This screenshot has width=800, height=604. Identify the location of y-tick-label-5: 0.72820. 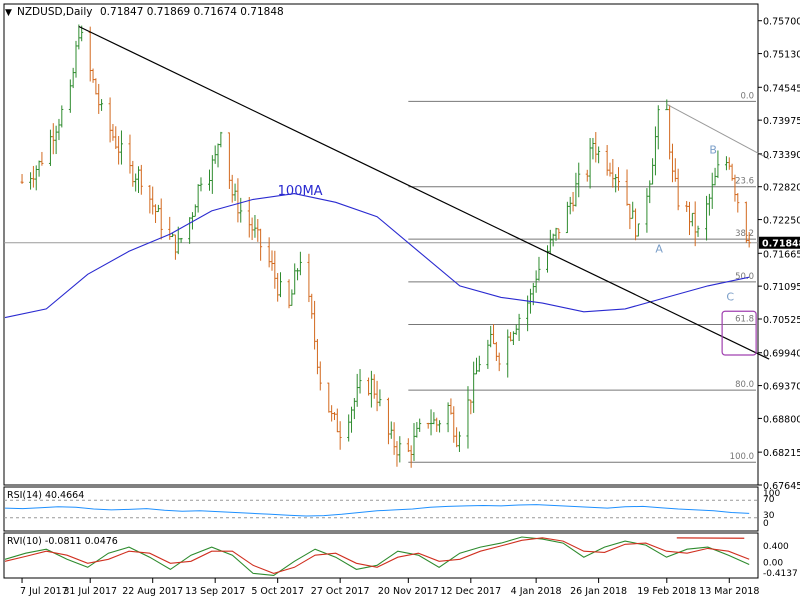
(781, 188).